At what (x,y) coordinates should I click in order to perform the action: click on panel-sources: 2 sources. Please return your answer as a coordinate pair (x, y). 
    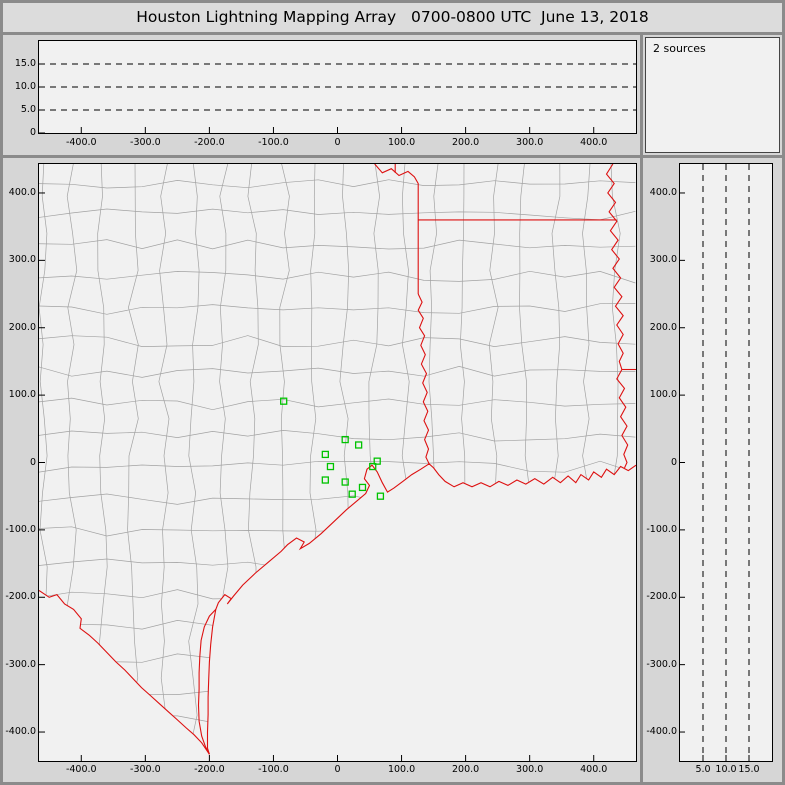
    Looking at the image, I should click on (712, 96).